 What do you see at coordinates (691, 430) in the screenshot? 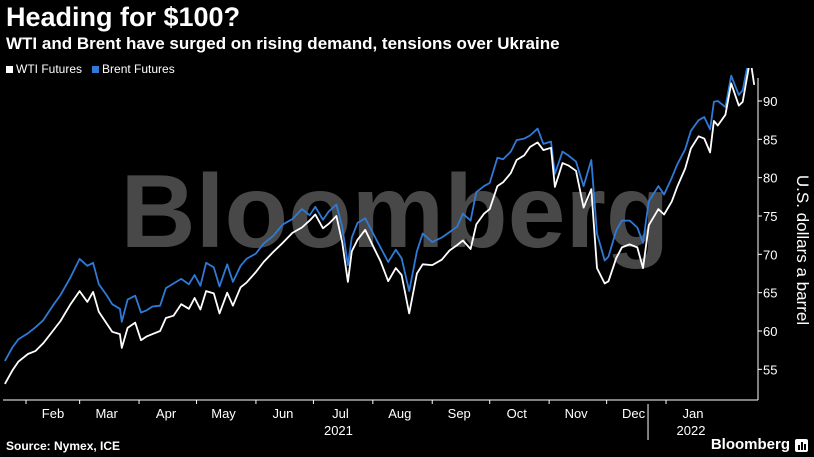
I see `x-year-label: 2022` at bounding box center [691, 430].